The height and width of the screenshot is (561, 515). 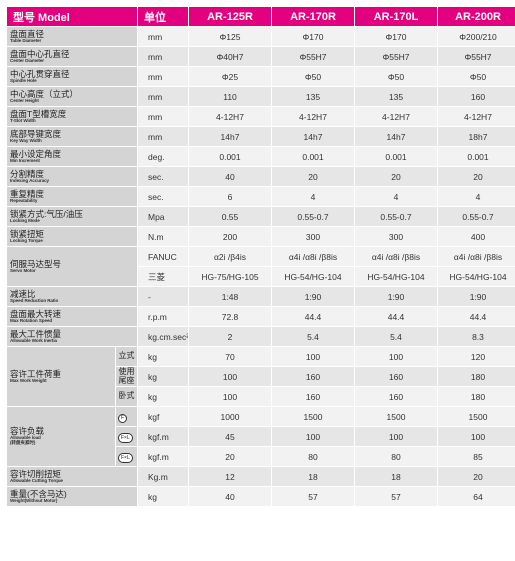 I want to click on value-cell: 180, so click(x=476, y=396).